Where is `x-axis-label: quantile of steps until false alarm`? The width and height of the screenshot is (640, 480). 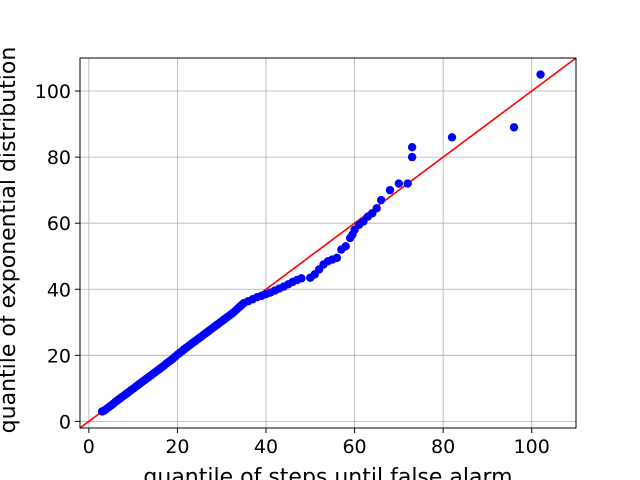 x-axis-label: quantile of steps until false alarm is located at coordinates (327, 472).